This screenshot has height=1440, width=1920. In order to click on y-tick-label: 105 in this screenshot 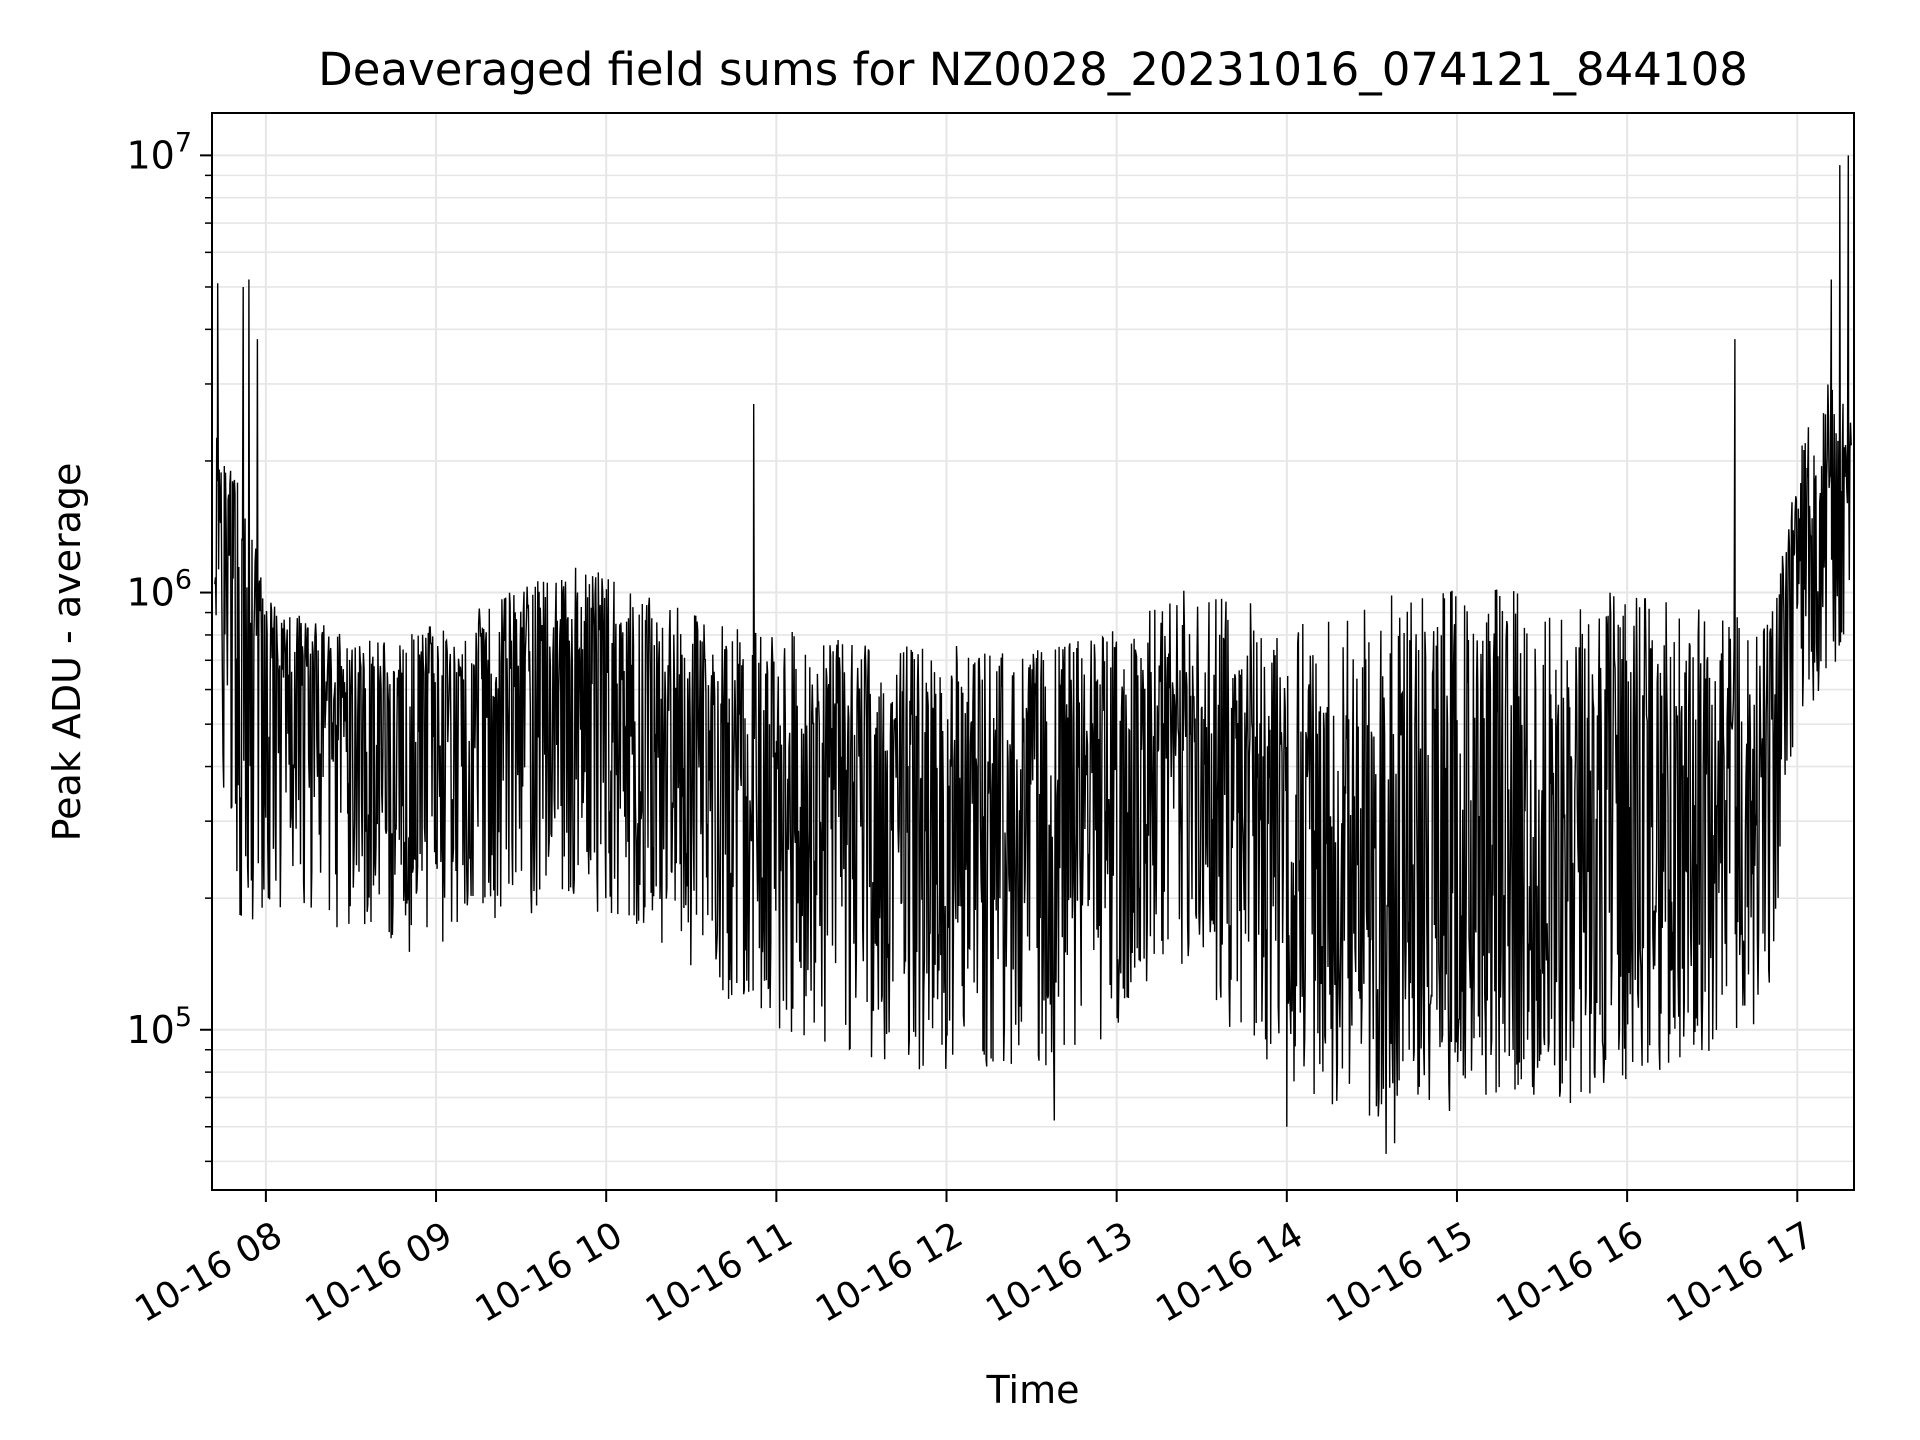, I will do `click(159, 1027)`.